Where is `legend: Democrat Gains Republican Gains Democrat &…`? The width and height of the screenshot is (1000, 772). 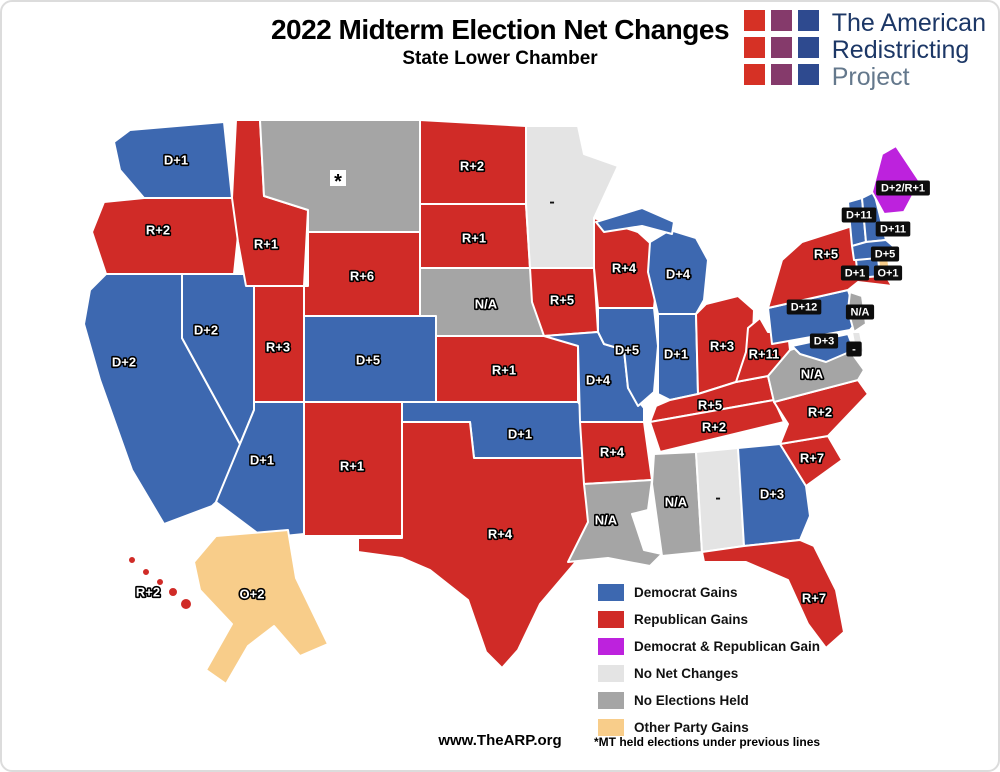 legend: Democrat Gains Republican Gains Democrat &… is located at coordinates (709, 660).